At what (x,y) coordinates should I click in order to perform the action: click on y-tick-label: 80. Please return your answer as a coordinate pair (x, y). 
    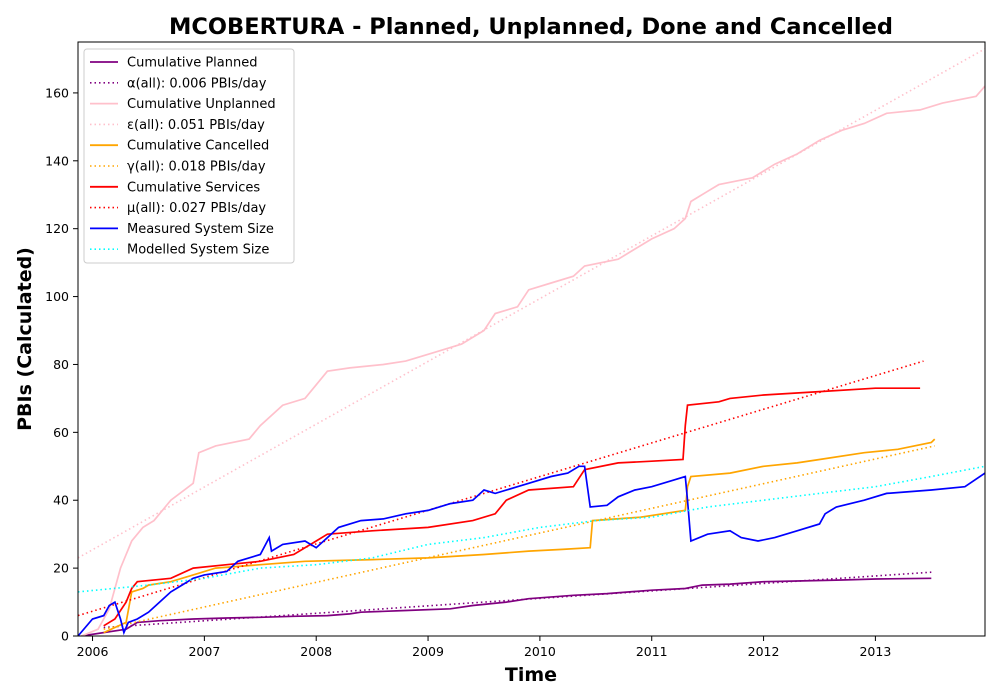
    Looking at the image, I should click on (61, 364).